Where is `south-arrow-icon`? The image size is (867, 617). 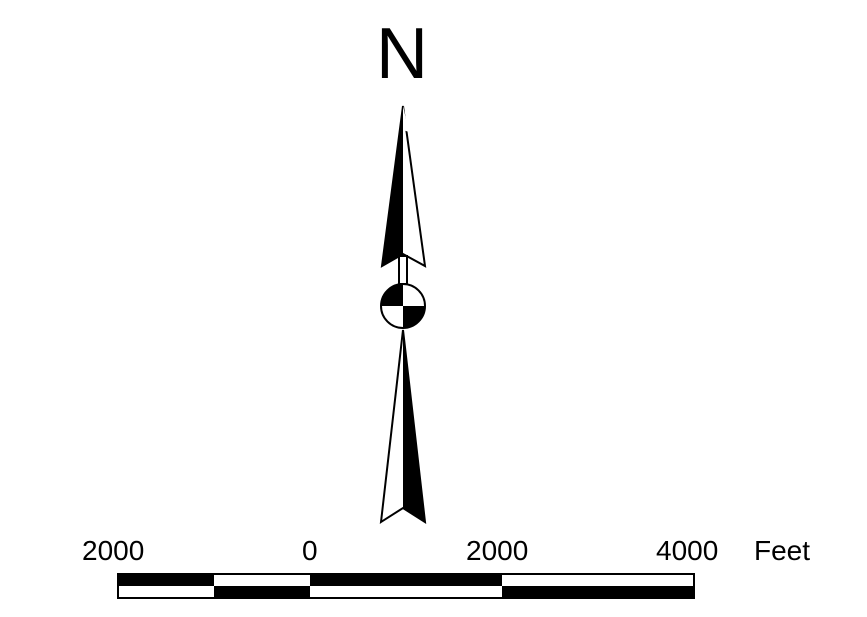
south-arrow-icon is located at coordinates (403, 426).